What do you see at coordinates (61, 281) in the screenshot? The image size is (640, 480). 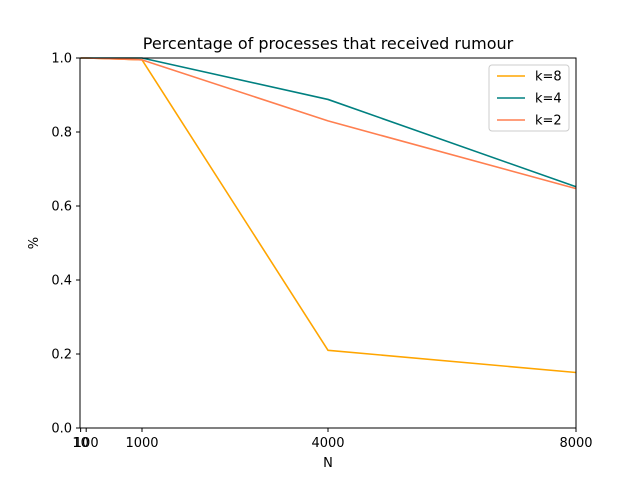 I see `y-tick-label: 0.4` at bounding box center [61, 281].